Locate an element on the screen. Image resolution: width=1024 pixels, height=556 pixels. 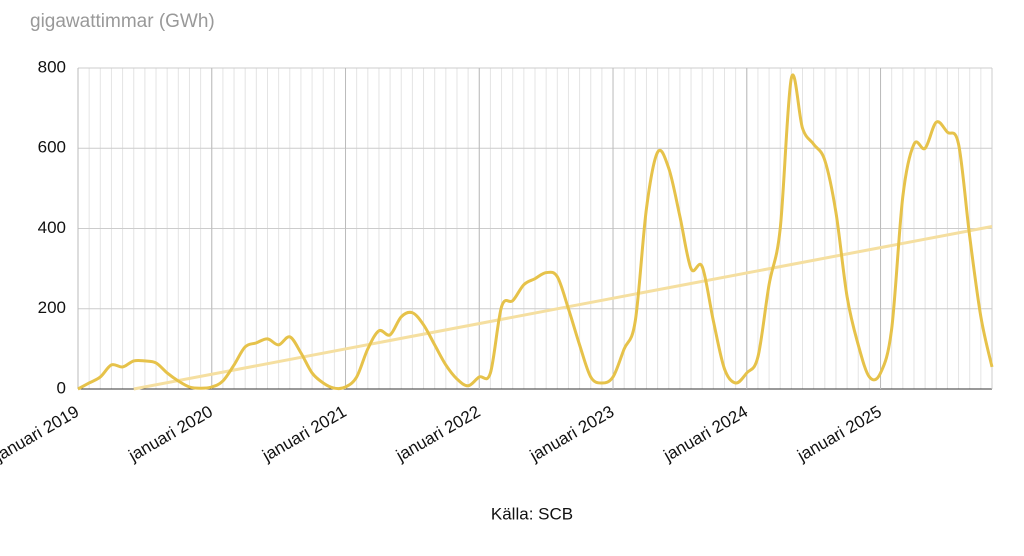
y-tick-label: 800 is located at coordinates (52, 66).